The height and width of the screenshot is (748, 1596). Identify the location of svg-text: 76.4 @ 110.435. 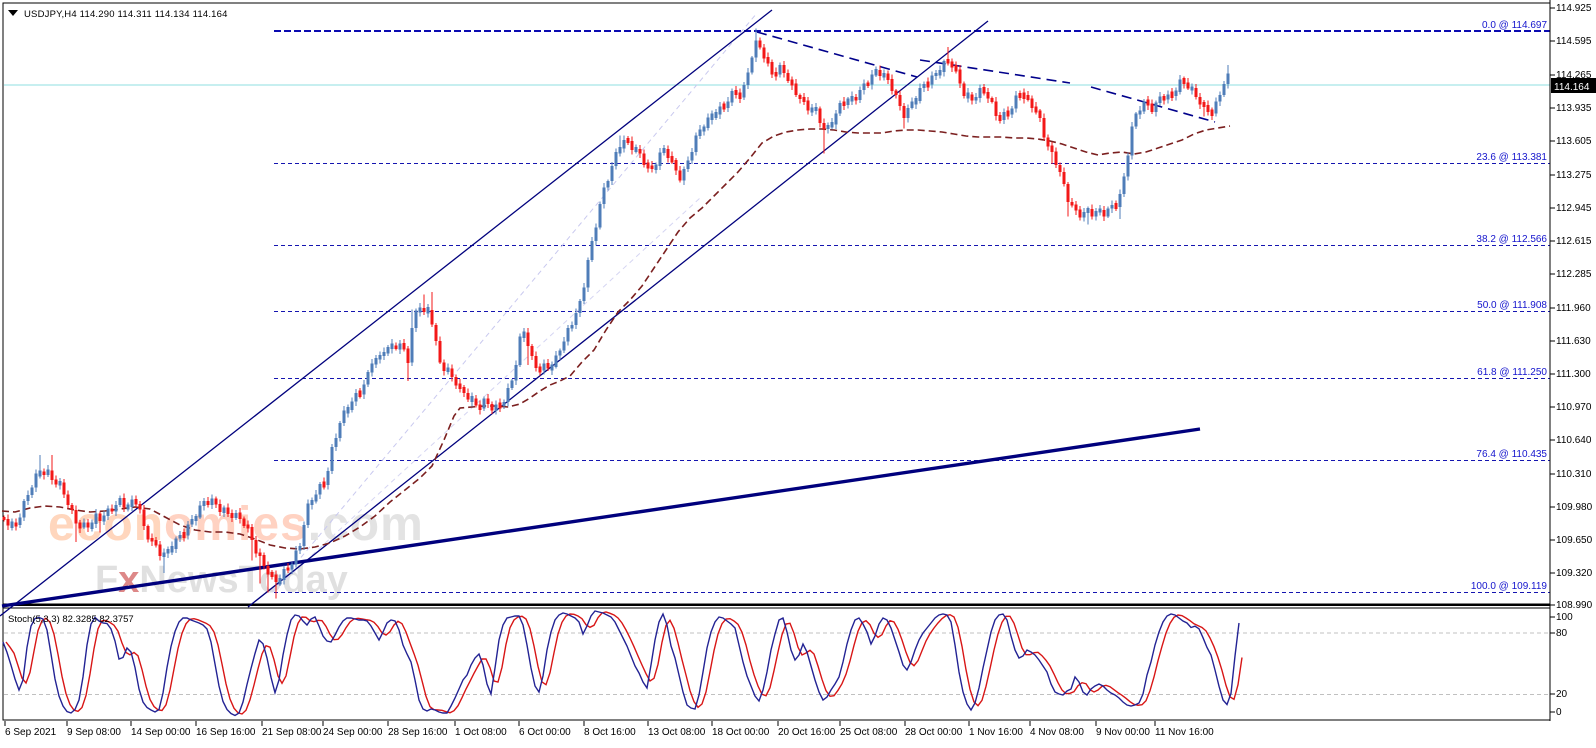
(1511, 454).